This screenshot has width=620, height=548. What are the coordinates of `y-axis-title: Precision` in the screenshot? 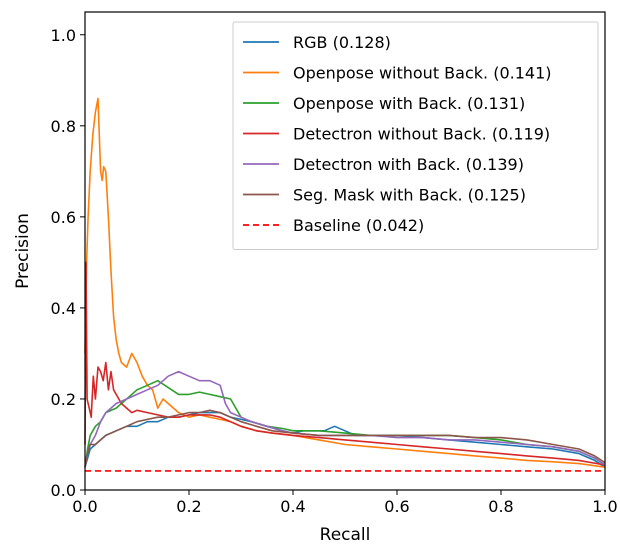 It's located at (23, 251).